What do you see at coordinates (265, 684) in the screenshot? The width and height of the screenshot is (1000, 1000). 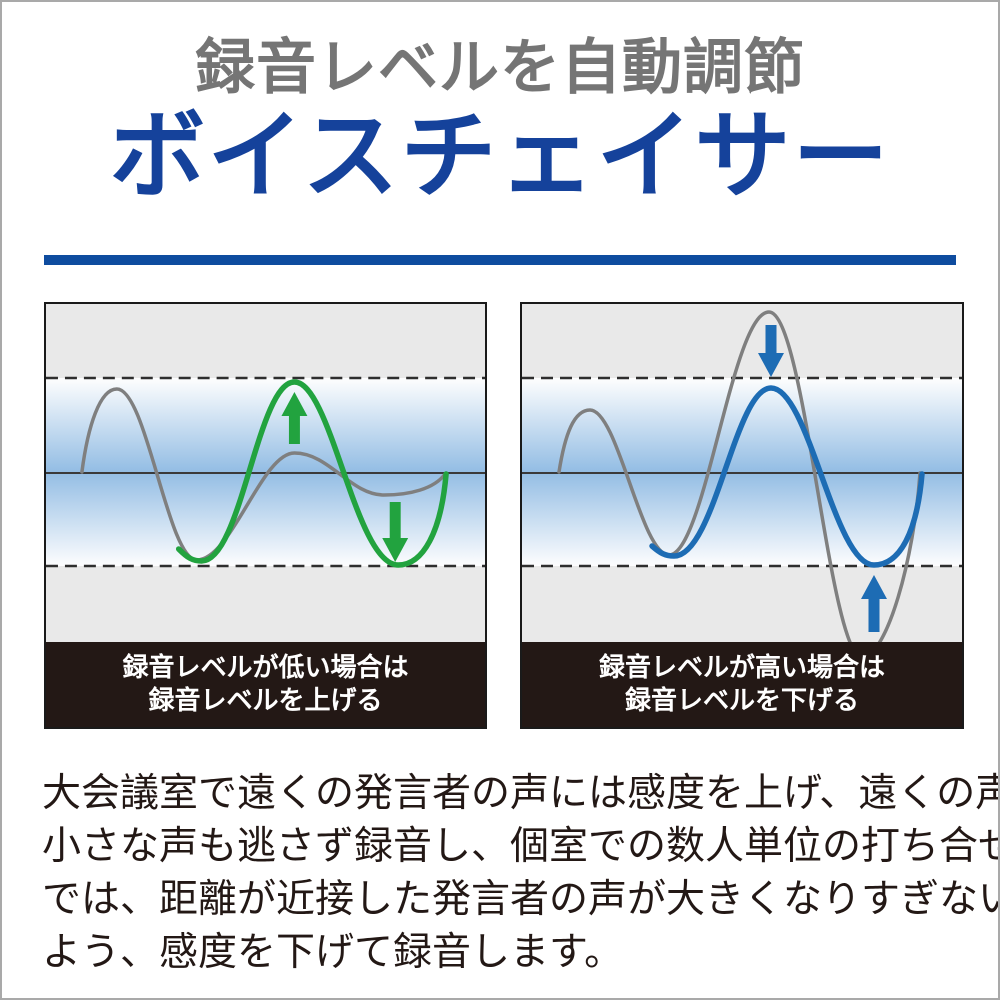 I see `caption-low-level: 録音レベルが低い場合は 録音レベルを上げる` at bounding box center [265, 684].